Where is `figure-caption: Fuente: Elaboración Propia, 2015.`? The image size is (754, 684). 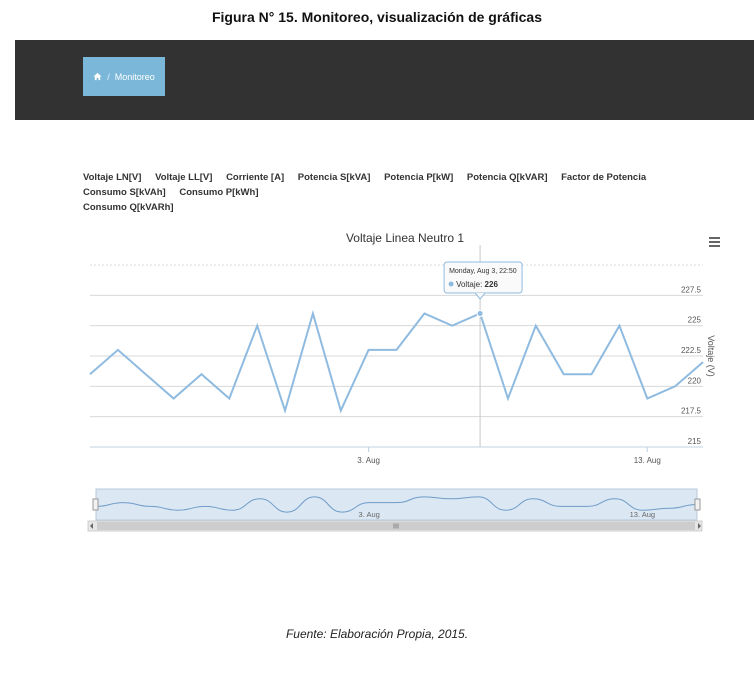 figure-caption: Fuente: Elaboración Propia, 2015. is located at coordinates (377, 634).